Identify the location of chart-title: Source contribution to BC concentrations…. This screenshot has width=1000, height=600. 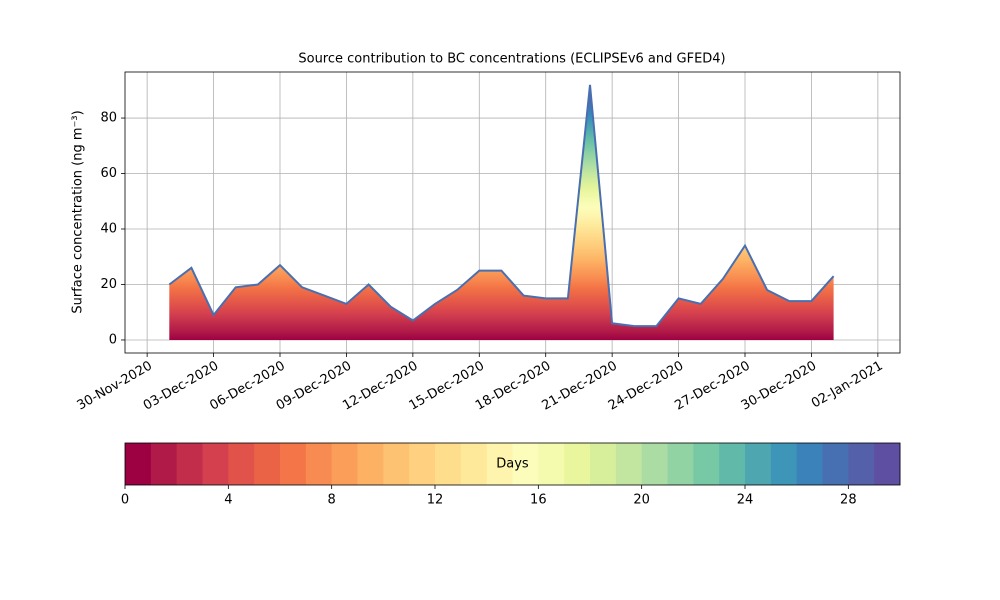
(511, 59).